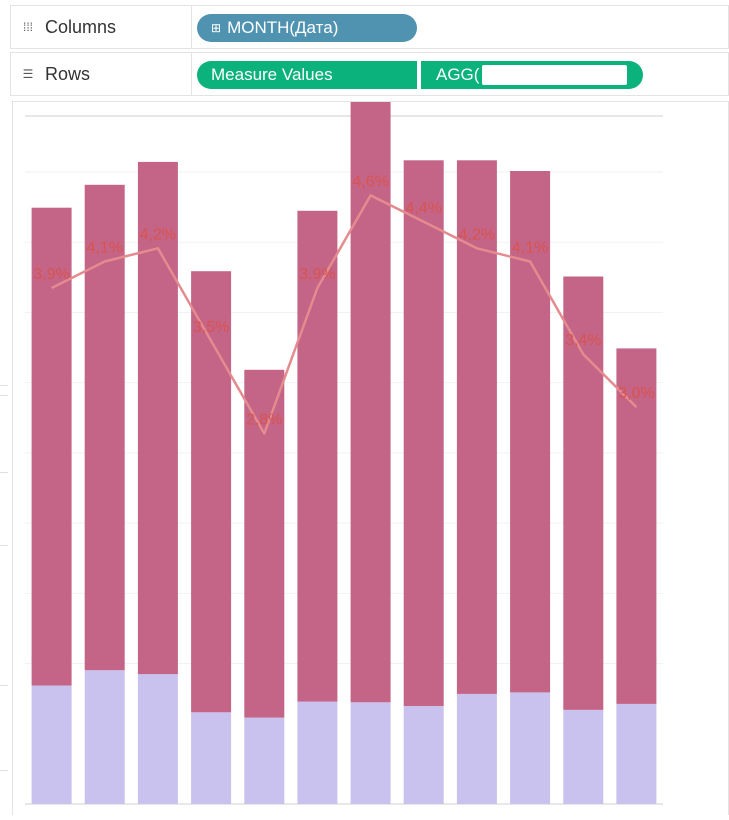 Image resolution: width=729 pixels, height=820 pixels. I want to click on rate-data-label: 2,8%, so click(264, 420).